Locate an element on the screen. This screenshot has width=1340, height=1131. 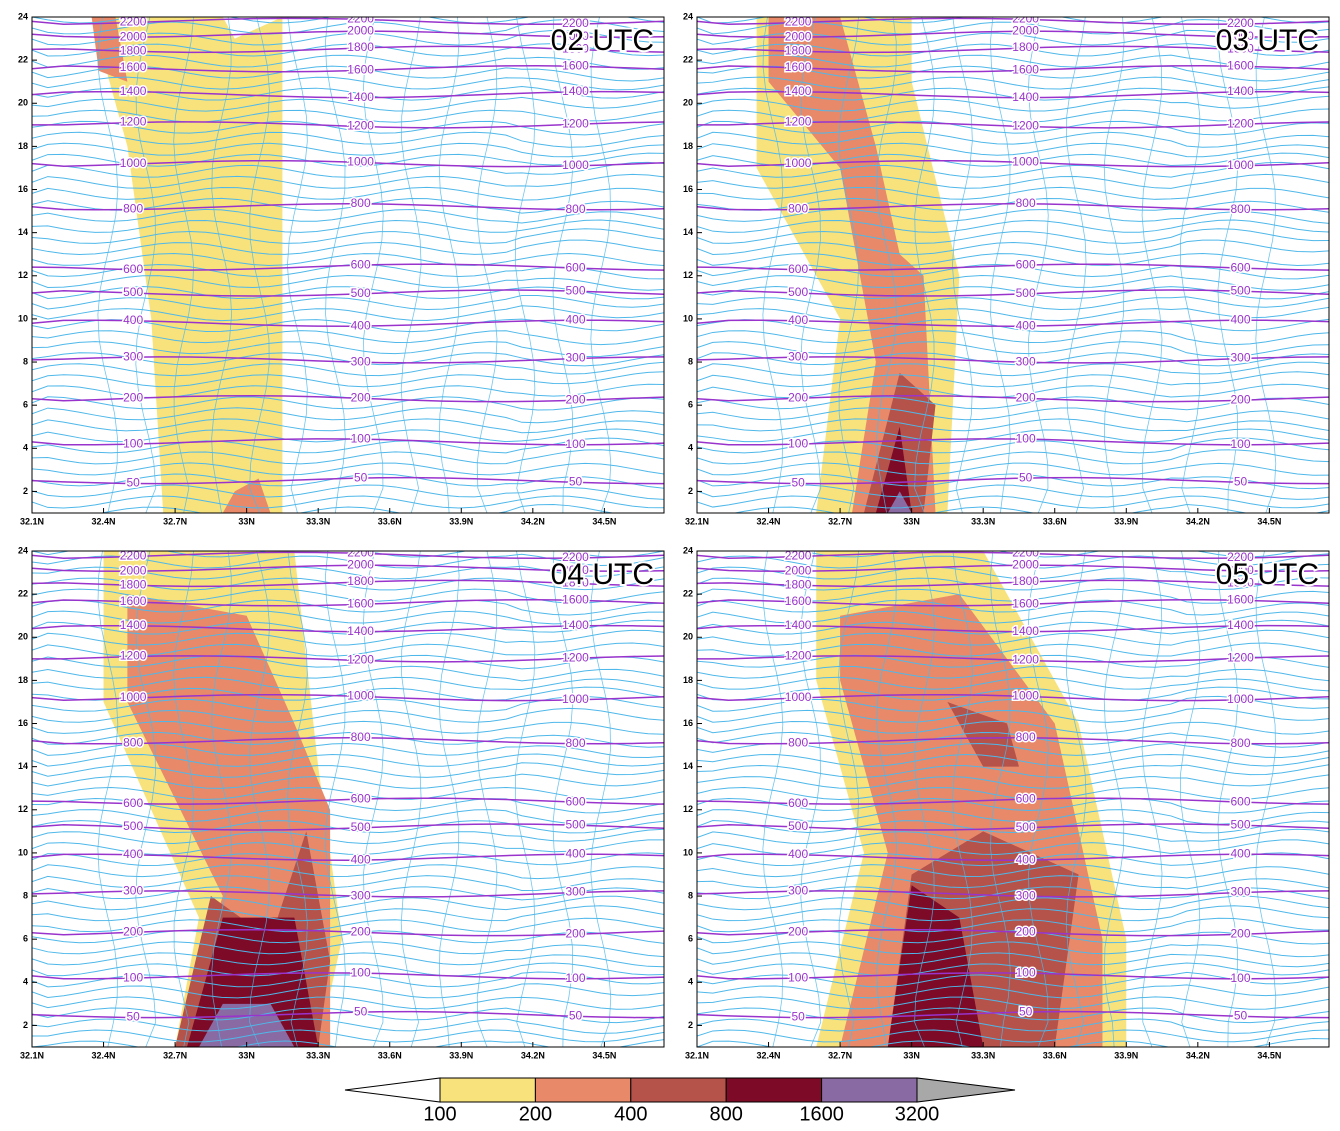
x-tick-label: 33.3N is located at coordinates (983, 1055).